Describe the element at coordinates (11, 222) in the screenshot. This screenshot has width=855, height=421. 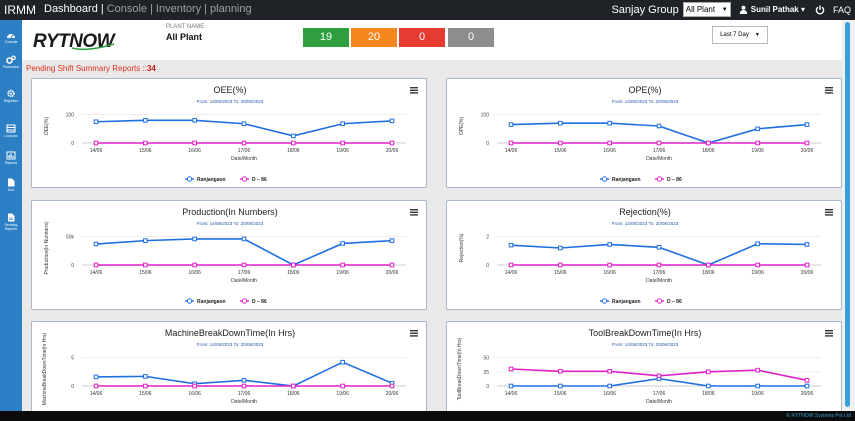
I see `sidebar-item-pending-reports: Pending Reports` at that location.